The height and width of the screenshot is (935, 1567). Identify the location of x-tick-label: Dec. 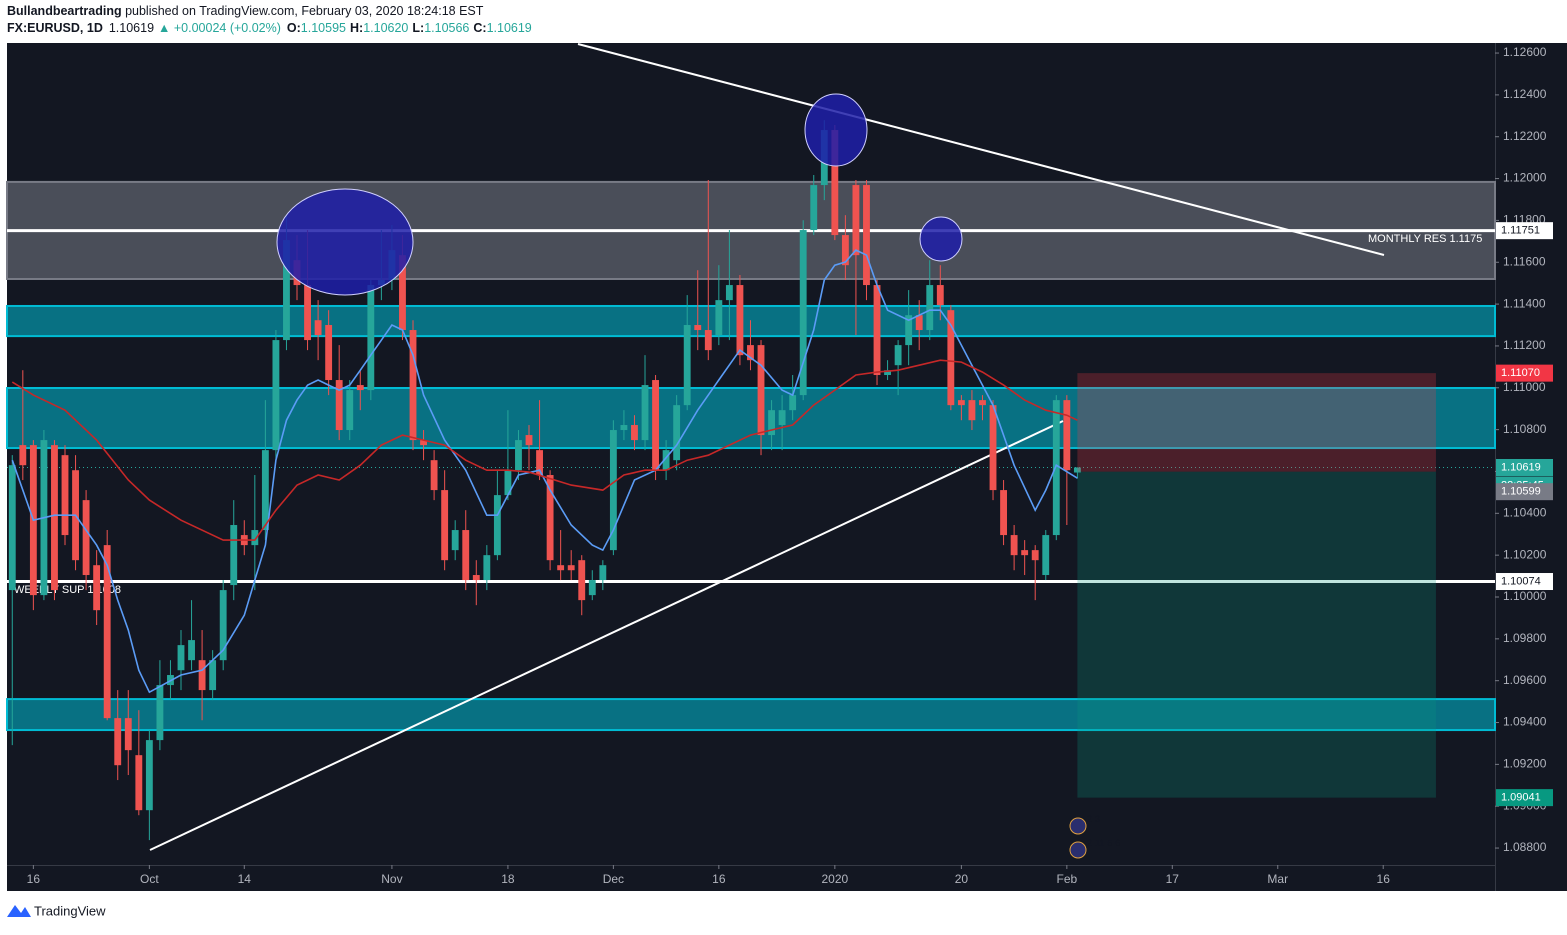
(613, 879).